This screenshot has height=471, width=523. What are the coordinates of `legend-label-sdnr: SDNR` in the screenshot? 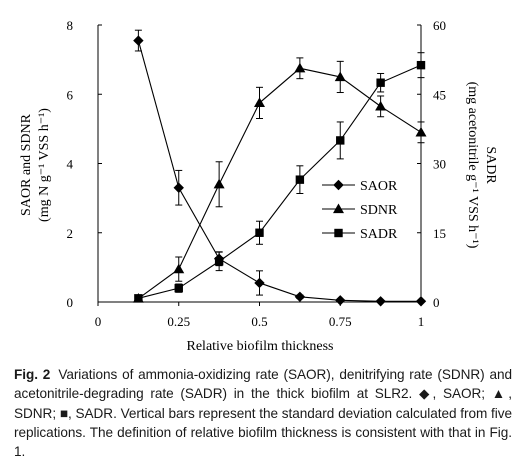 It's located at (379, 210).